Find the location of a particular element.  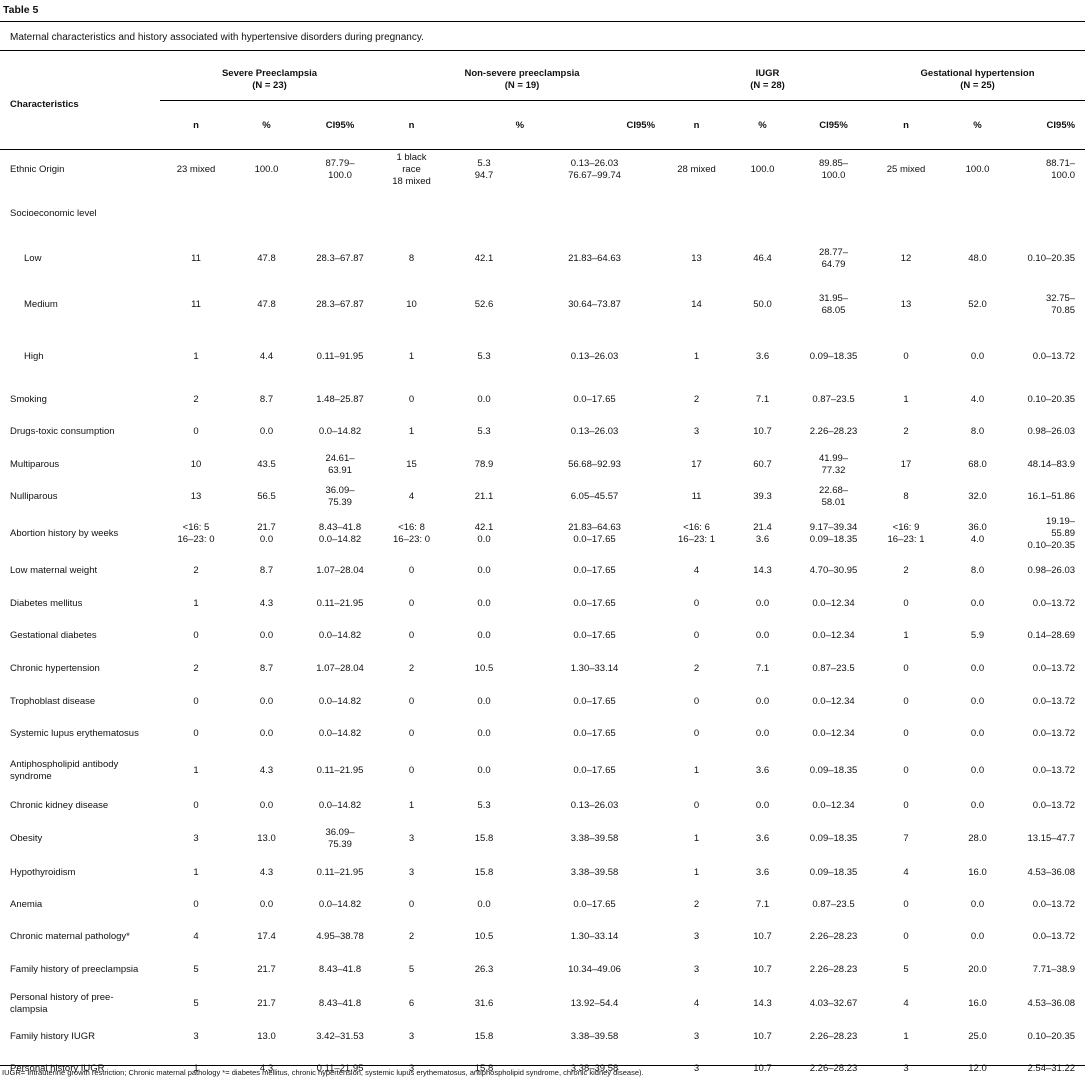

table-cell: 8.7 is located at coordinates (266, 668).